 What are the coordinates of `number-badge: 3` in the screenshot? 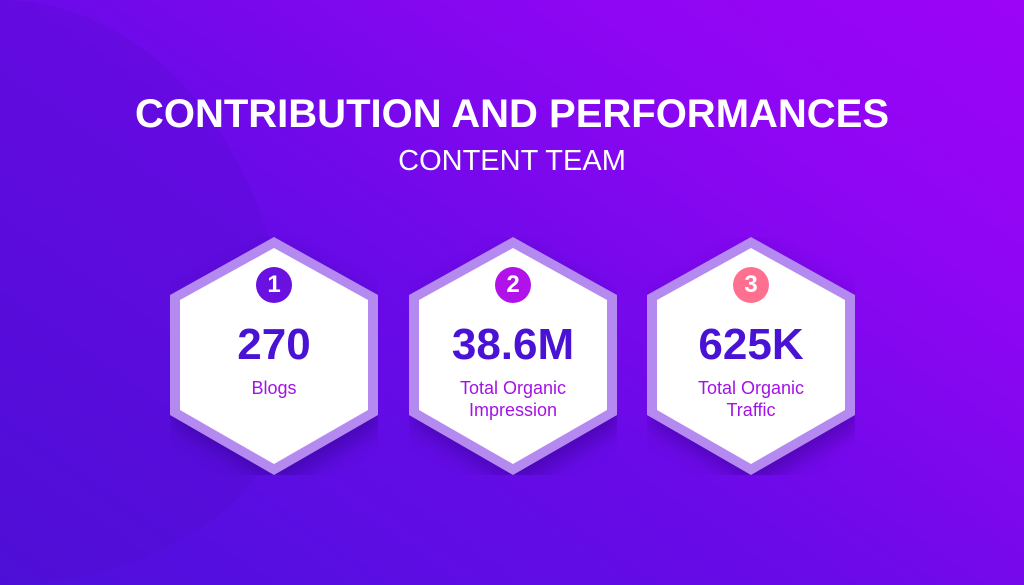 It's located at (751, 285).